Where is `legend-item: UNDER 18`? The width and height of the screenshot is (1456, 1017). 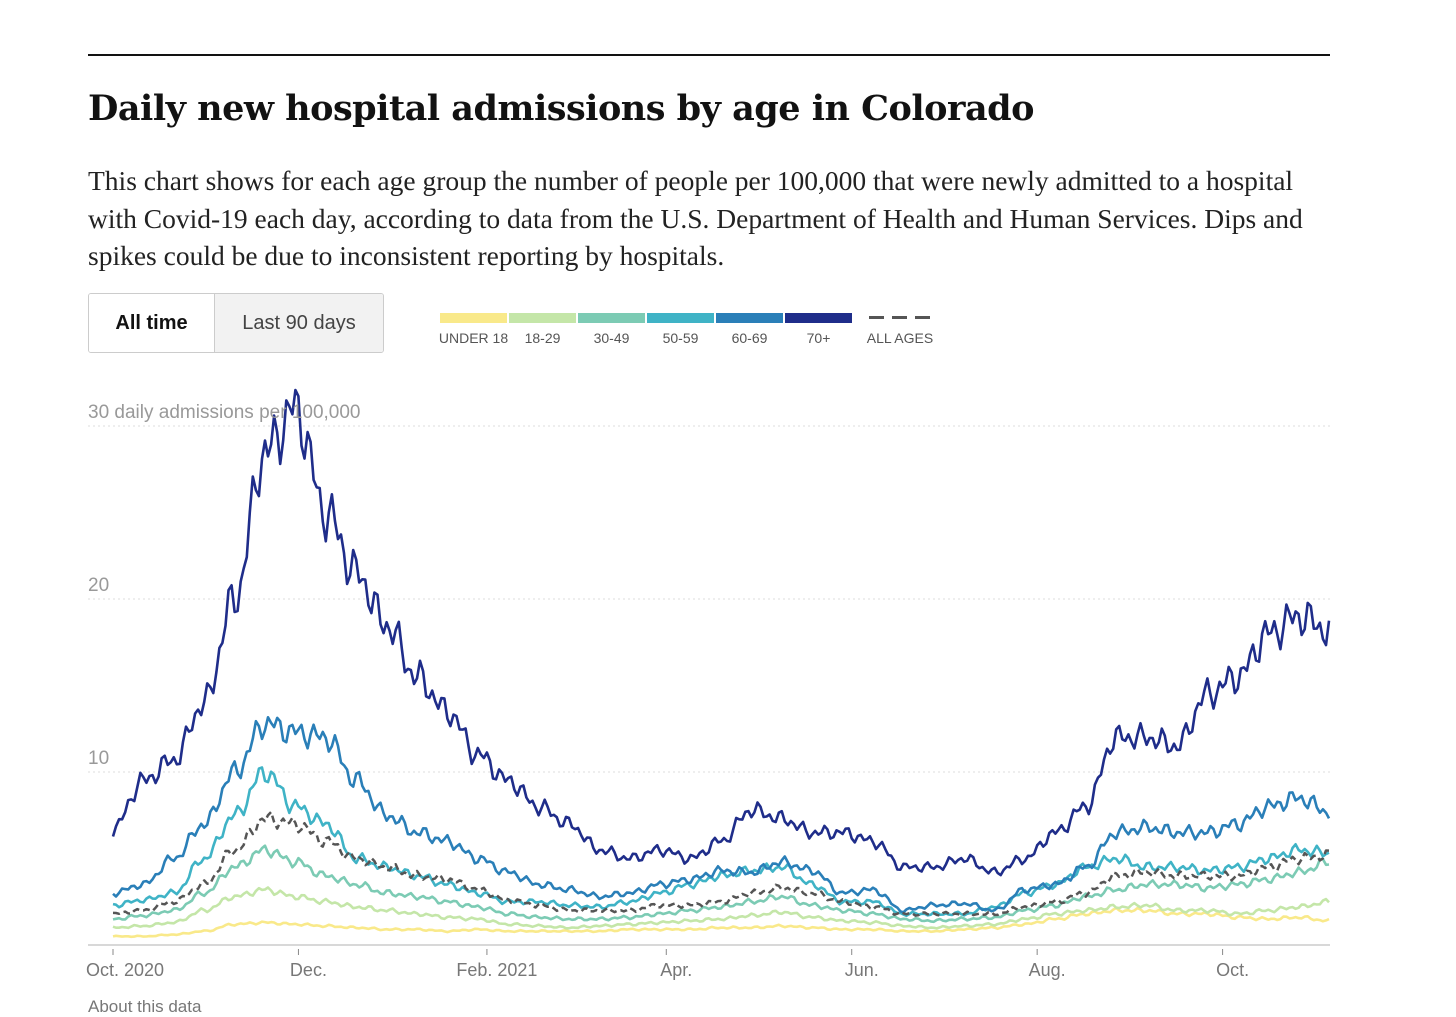
legend-item: UNDER 18 is located at coordinates (473, 329).